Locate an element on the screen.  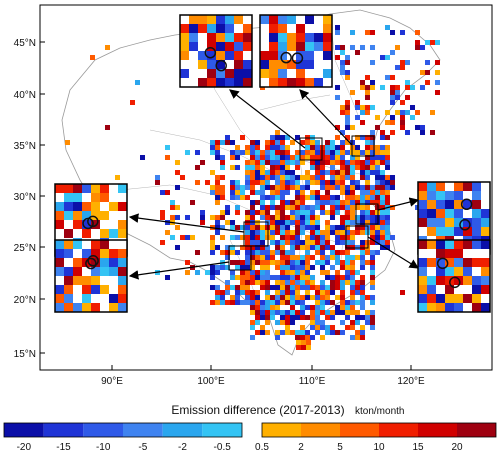
site-marker-icon is located at coordinates (455, 282).